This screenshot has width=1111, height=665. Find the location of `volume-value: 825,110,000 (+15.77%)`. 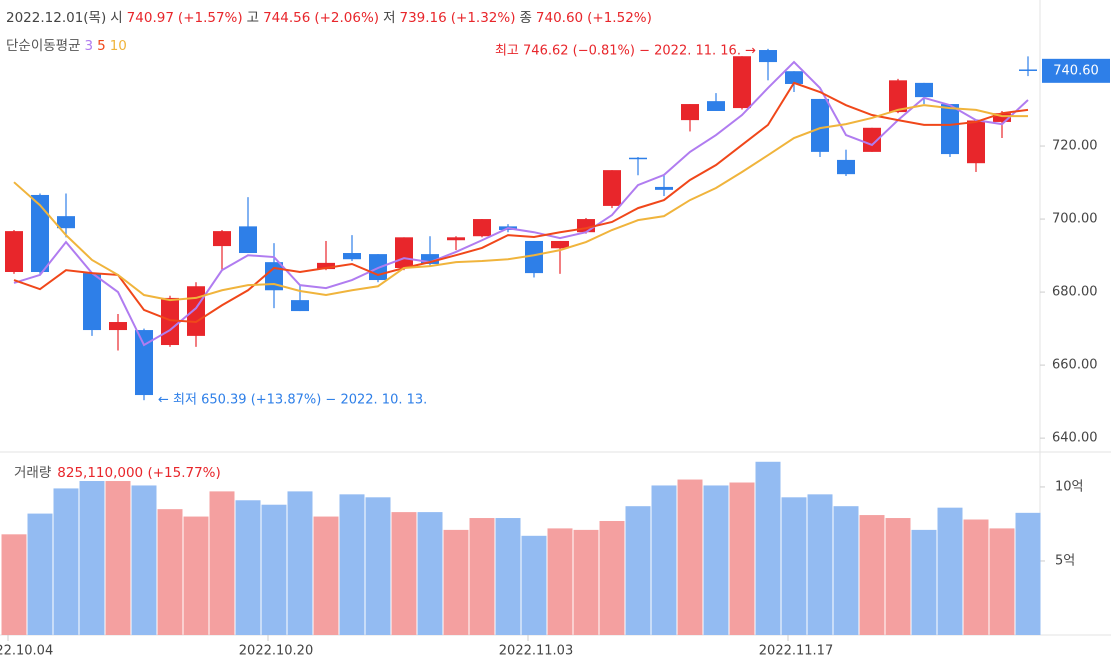

volume-value: 825,110,000 (+15.77%) is located at coordinates (139, 473).